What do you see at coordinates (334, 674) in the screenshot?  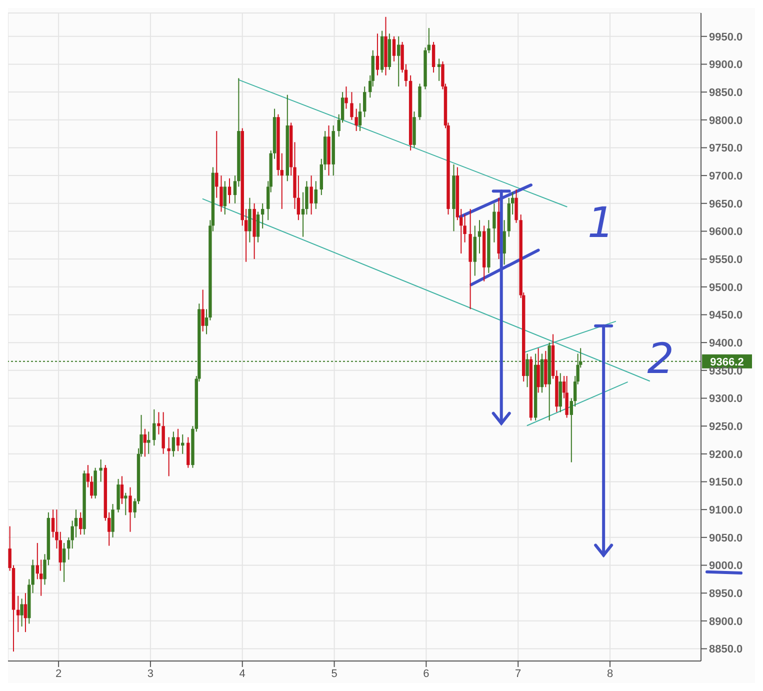 I see `x-tick-label: 5` at bounding box center [334, 674].